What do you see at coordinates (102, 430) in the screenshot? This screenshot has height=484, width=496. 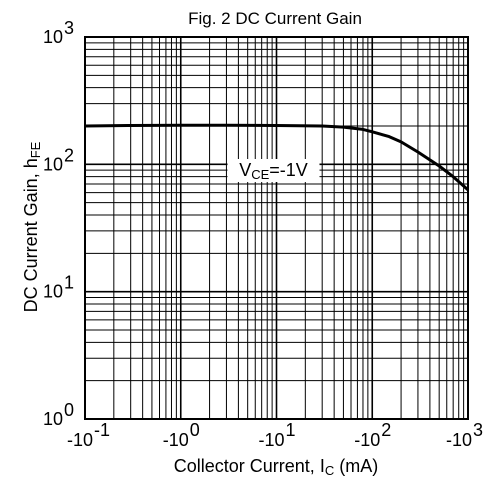 I see `x-tick-exponent: -1` at bounding box center [102, 430].